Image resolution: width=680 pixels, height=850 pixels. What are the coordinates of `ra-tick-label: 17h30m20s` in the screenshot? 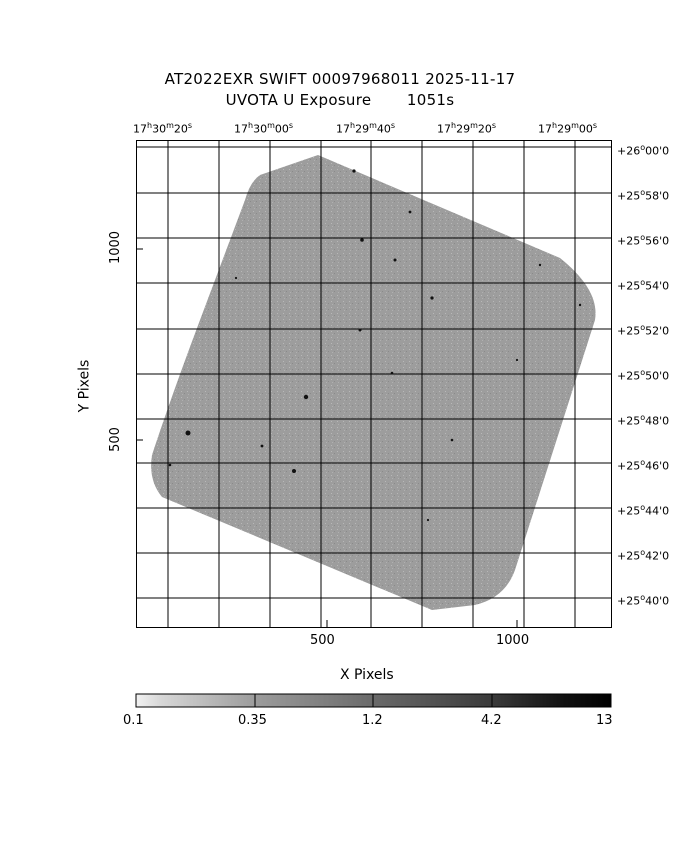 It's located at (163, 128).